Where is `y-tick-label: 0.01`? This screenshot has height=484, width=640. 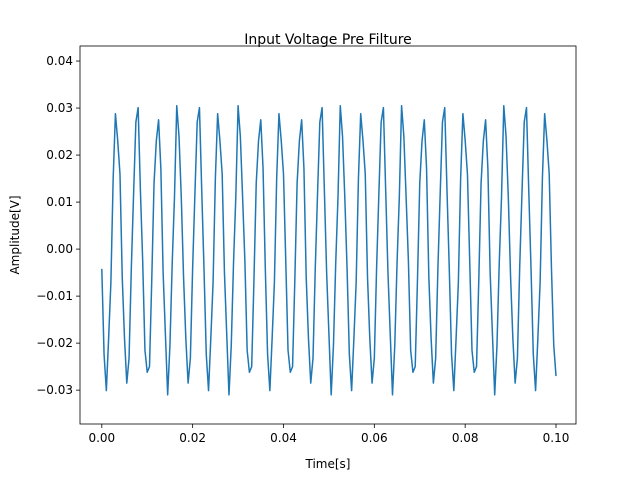 y-tick-label: 0.01 is located at coordinates (59, 202).